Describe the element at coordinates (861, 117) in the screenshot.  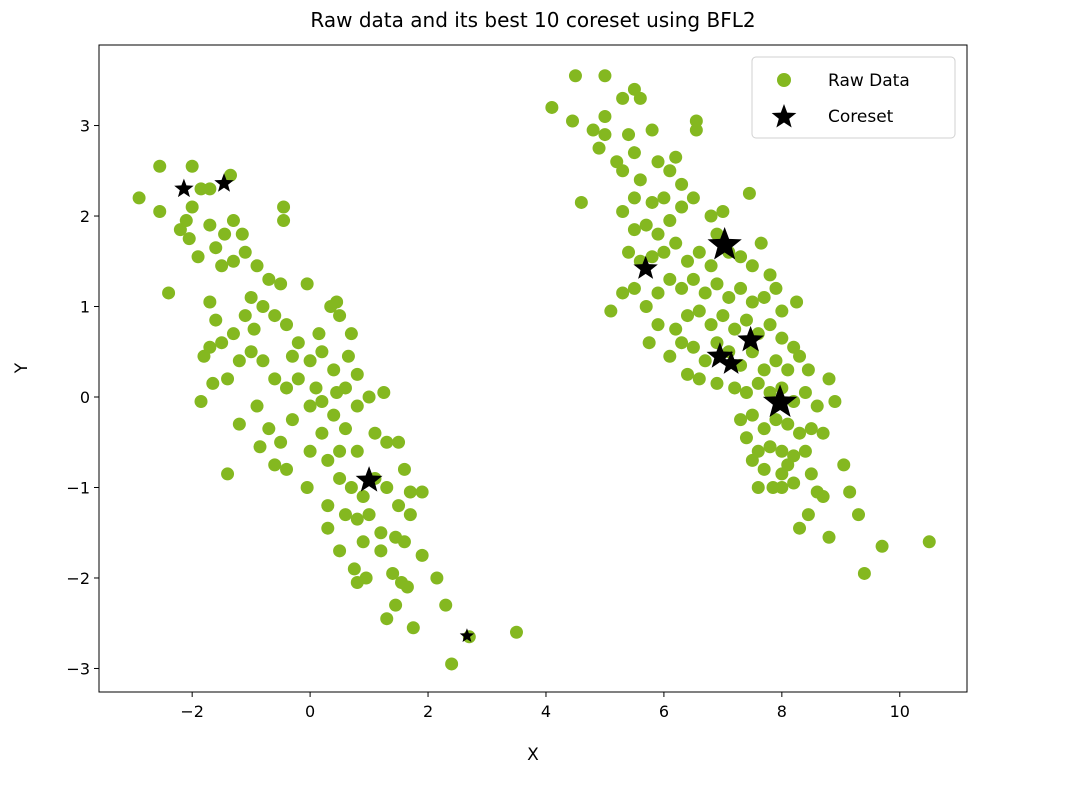
I see `legend-coreset-label: Coreset` at that location.